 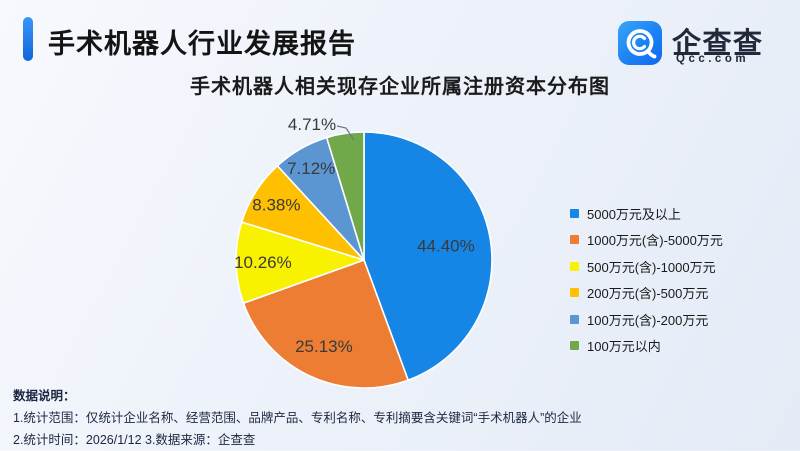 What do you see at coordinates (276, 205) in the screenshot?
I see `pie-slice-label-3: 8.38%` at bounding box center [276, 205].